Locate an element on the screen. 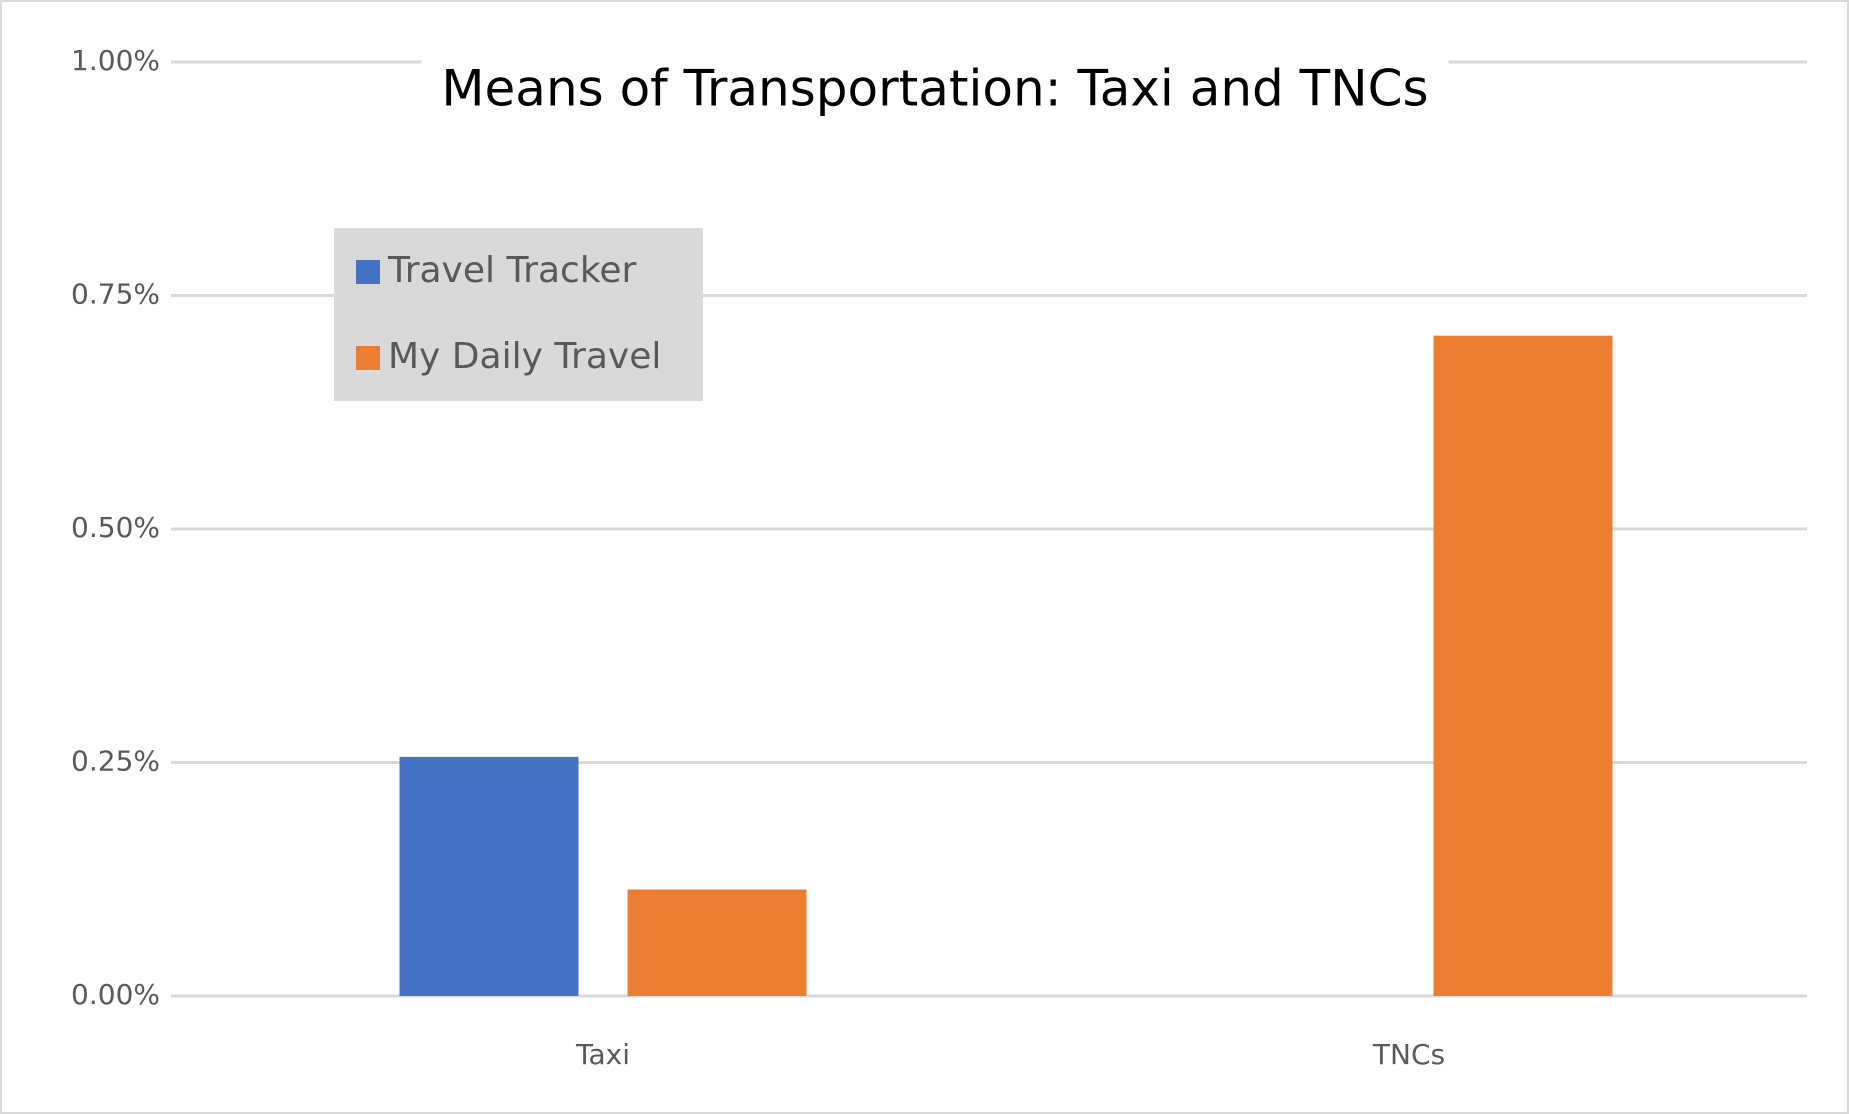 The width and height of the screenshot is (1849, 1114). y-tick-label: 0.75% is located at coordinates (115, 294).